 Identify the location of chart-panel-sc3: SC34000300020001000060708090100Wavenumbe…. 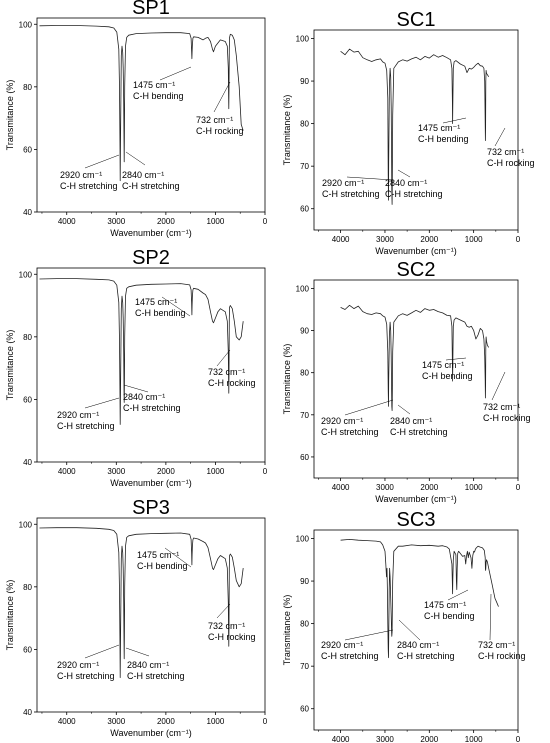
(404, 626).